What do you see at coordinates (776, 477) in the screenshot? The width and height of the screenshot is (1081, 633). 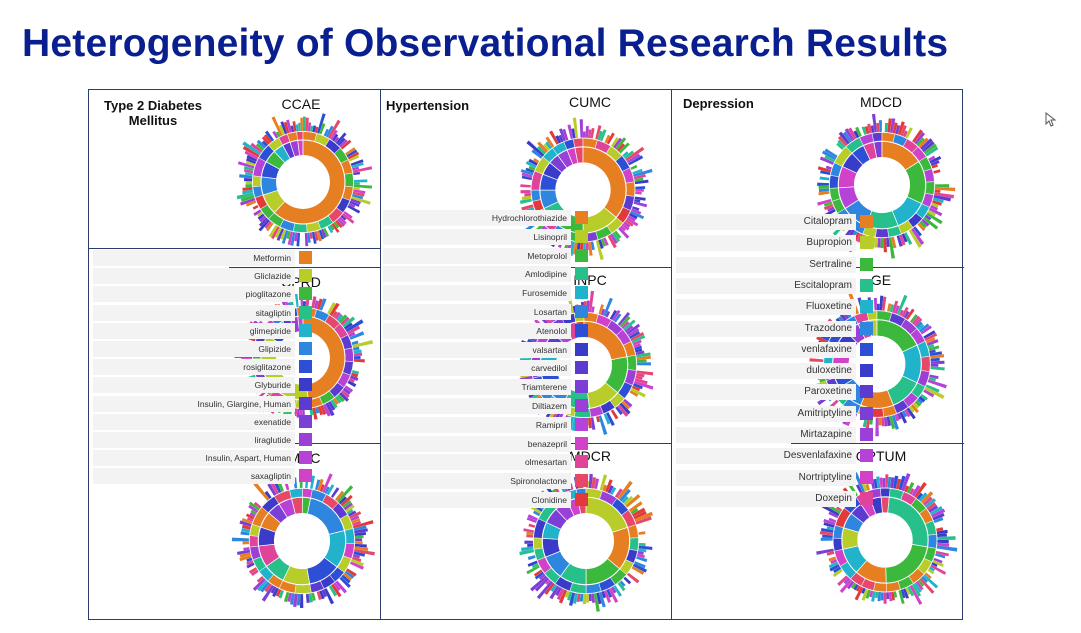 I see `legend-item: Nortriptyline` at bounding box center [776, 477].